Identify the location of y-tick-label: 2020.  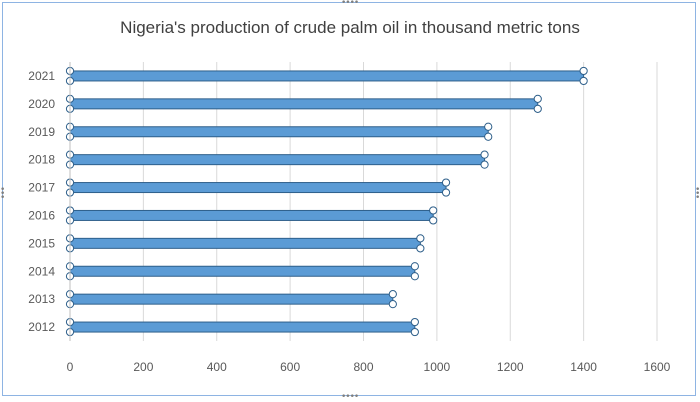
(41, 104).